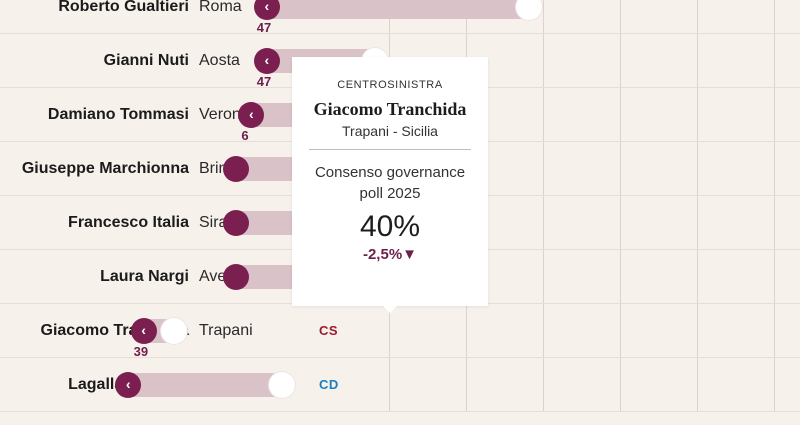  What do you see at coordinates (390, 109) in the screenshot?
I see `tooltip-mayor: Giacomo Tranchida` at bounding box center [390, 109].